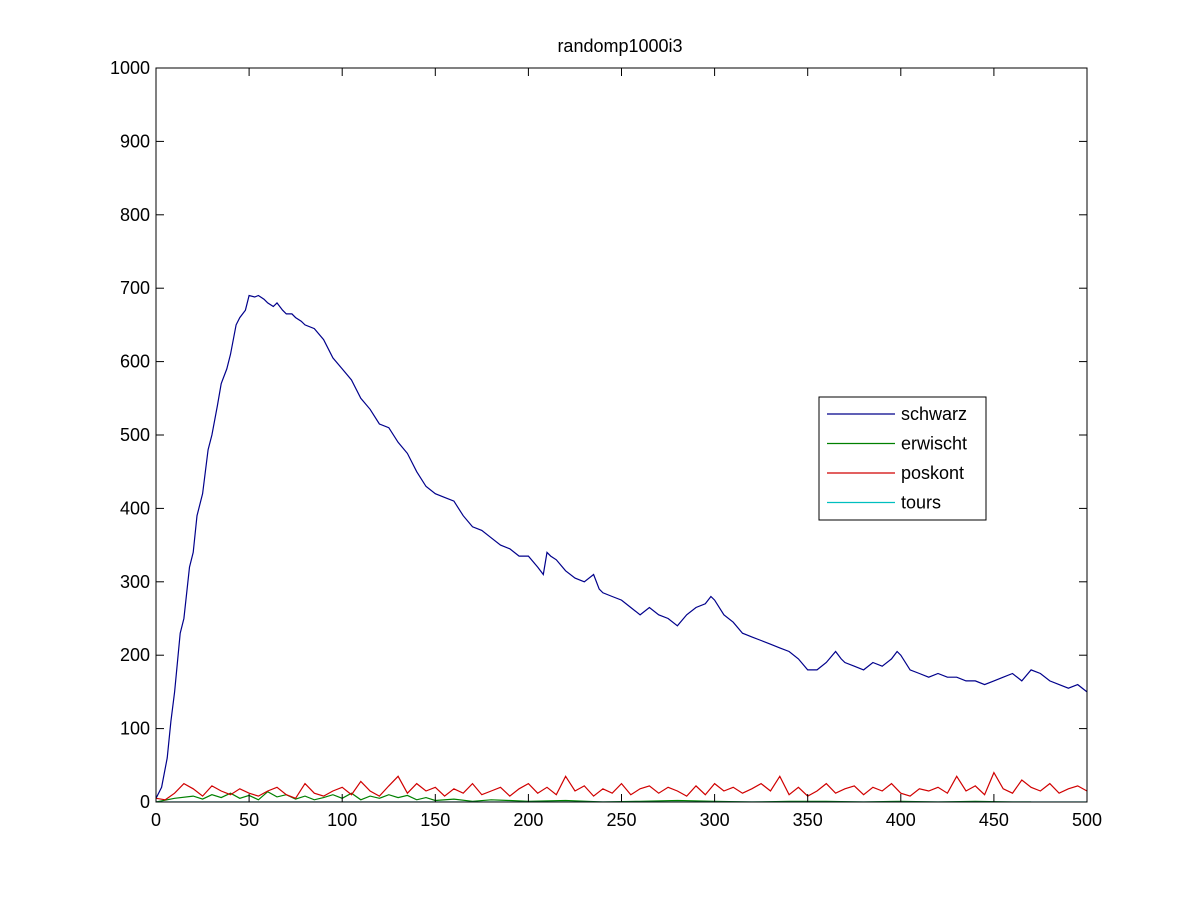 The image size is (1201, 901). I want to click on legend-label-erwischt: erwischt, so click(934, 444).